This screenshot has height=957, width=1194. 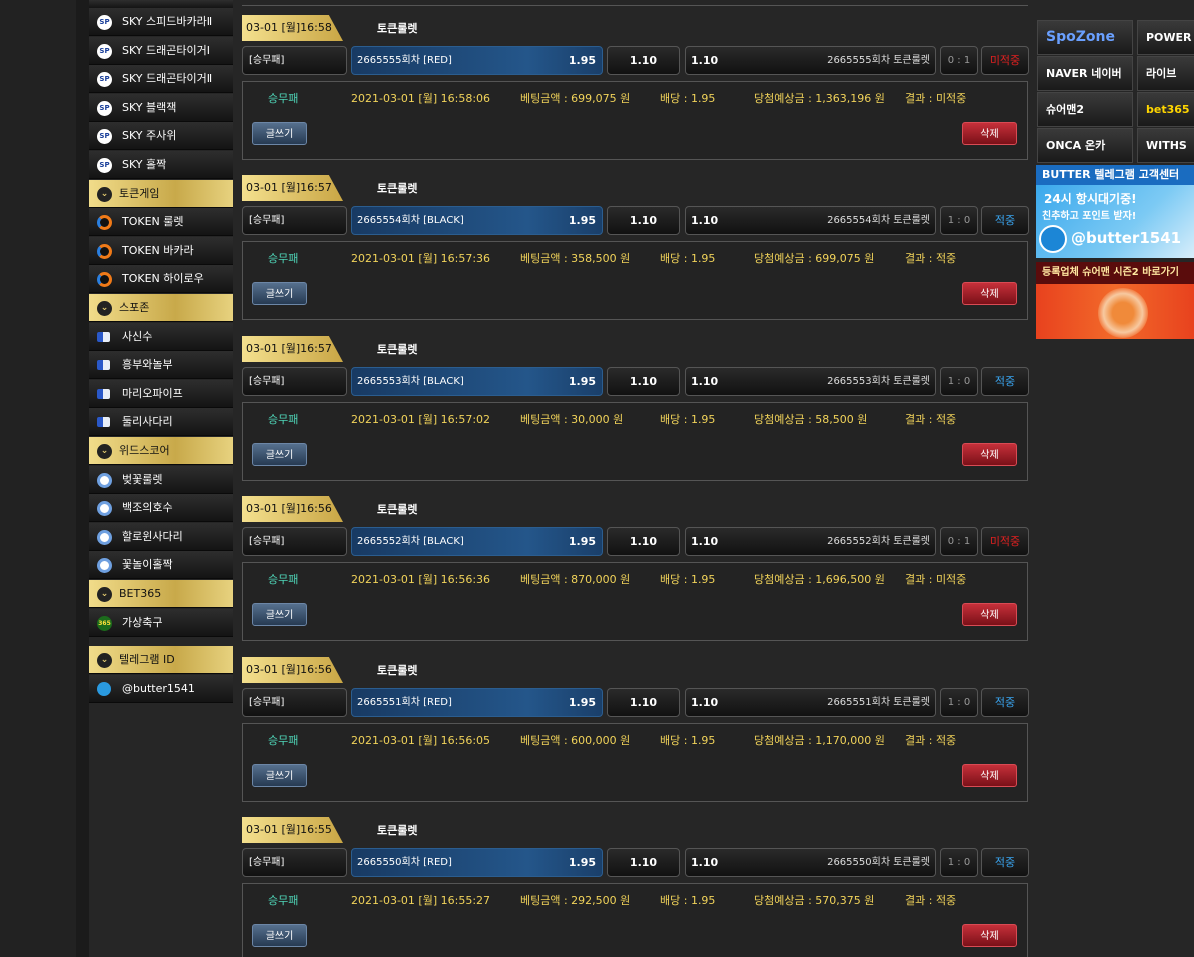 What do you see at coordinates (1005, 220) in the screenshot?
I see `result: 적중` at bounding box center [1005, 220].